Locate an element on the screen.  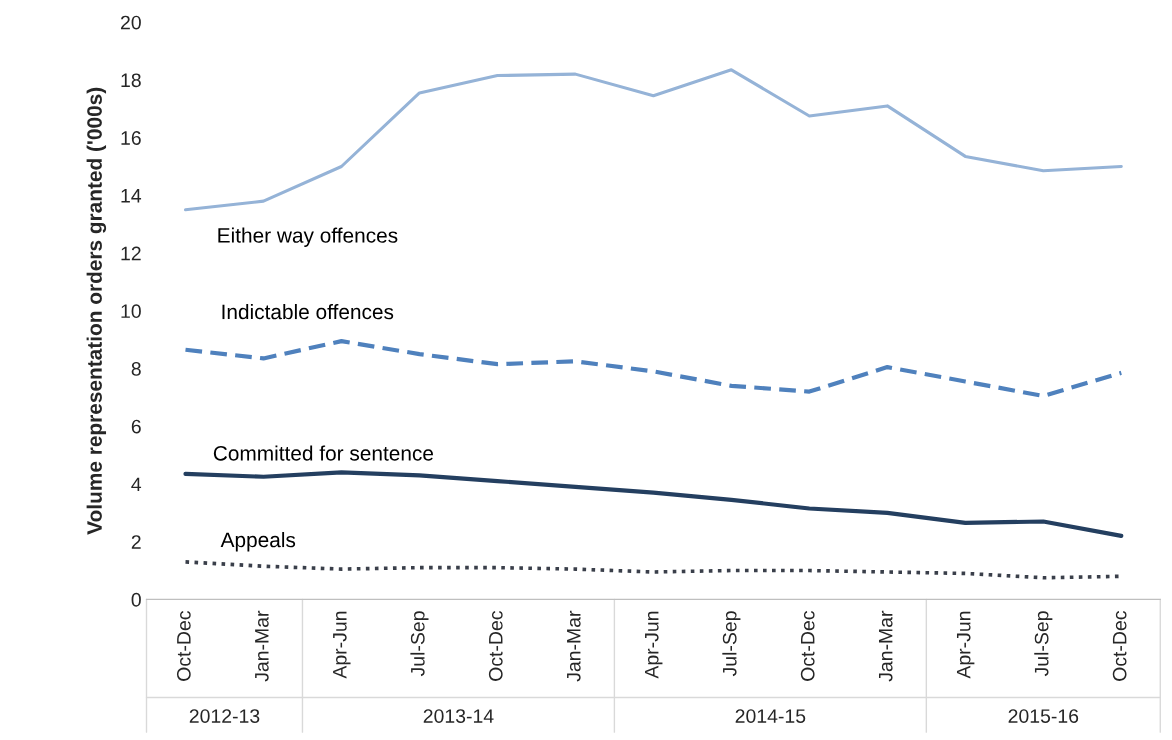
series-label: Appeals is located at coordinates (258, 541).